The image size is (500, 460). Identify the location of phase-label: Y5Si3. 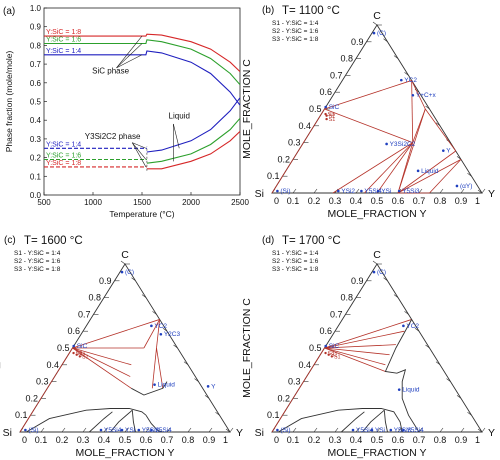
(411, 191).